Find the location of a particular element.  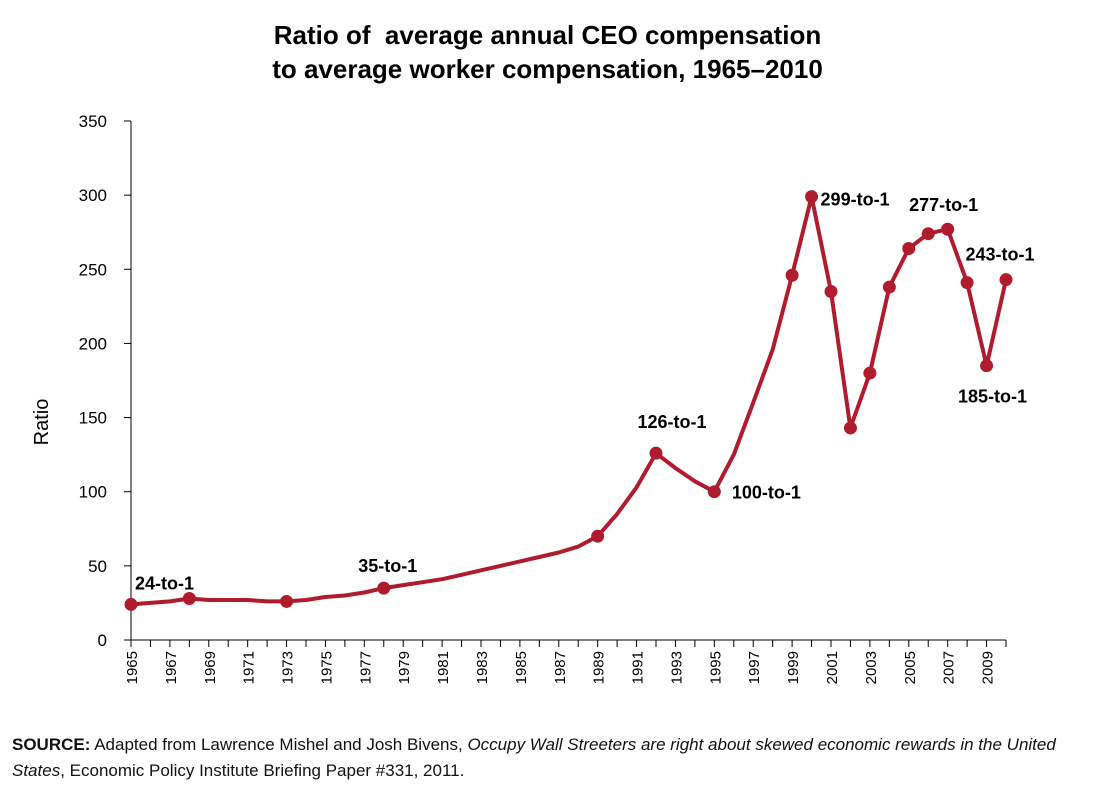

x-tick-label: 1995 is located at coordinates (715, 667).